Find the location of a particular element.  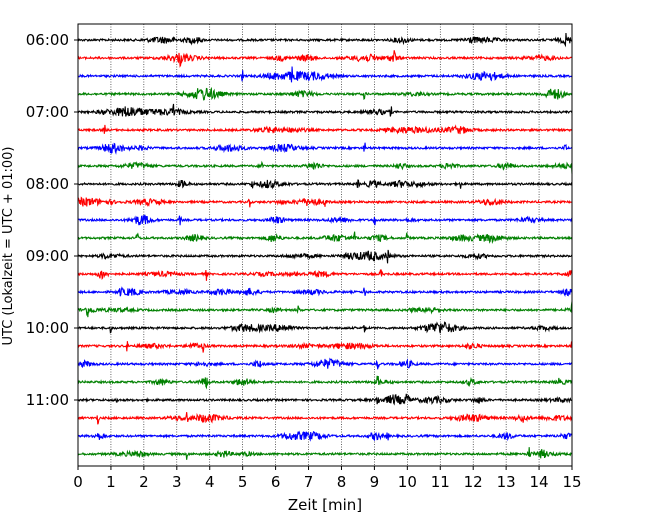

x-tick-label: 0 is located at coordinates (78, 482).